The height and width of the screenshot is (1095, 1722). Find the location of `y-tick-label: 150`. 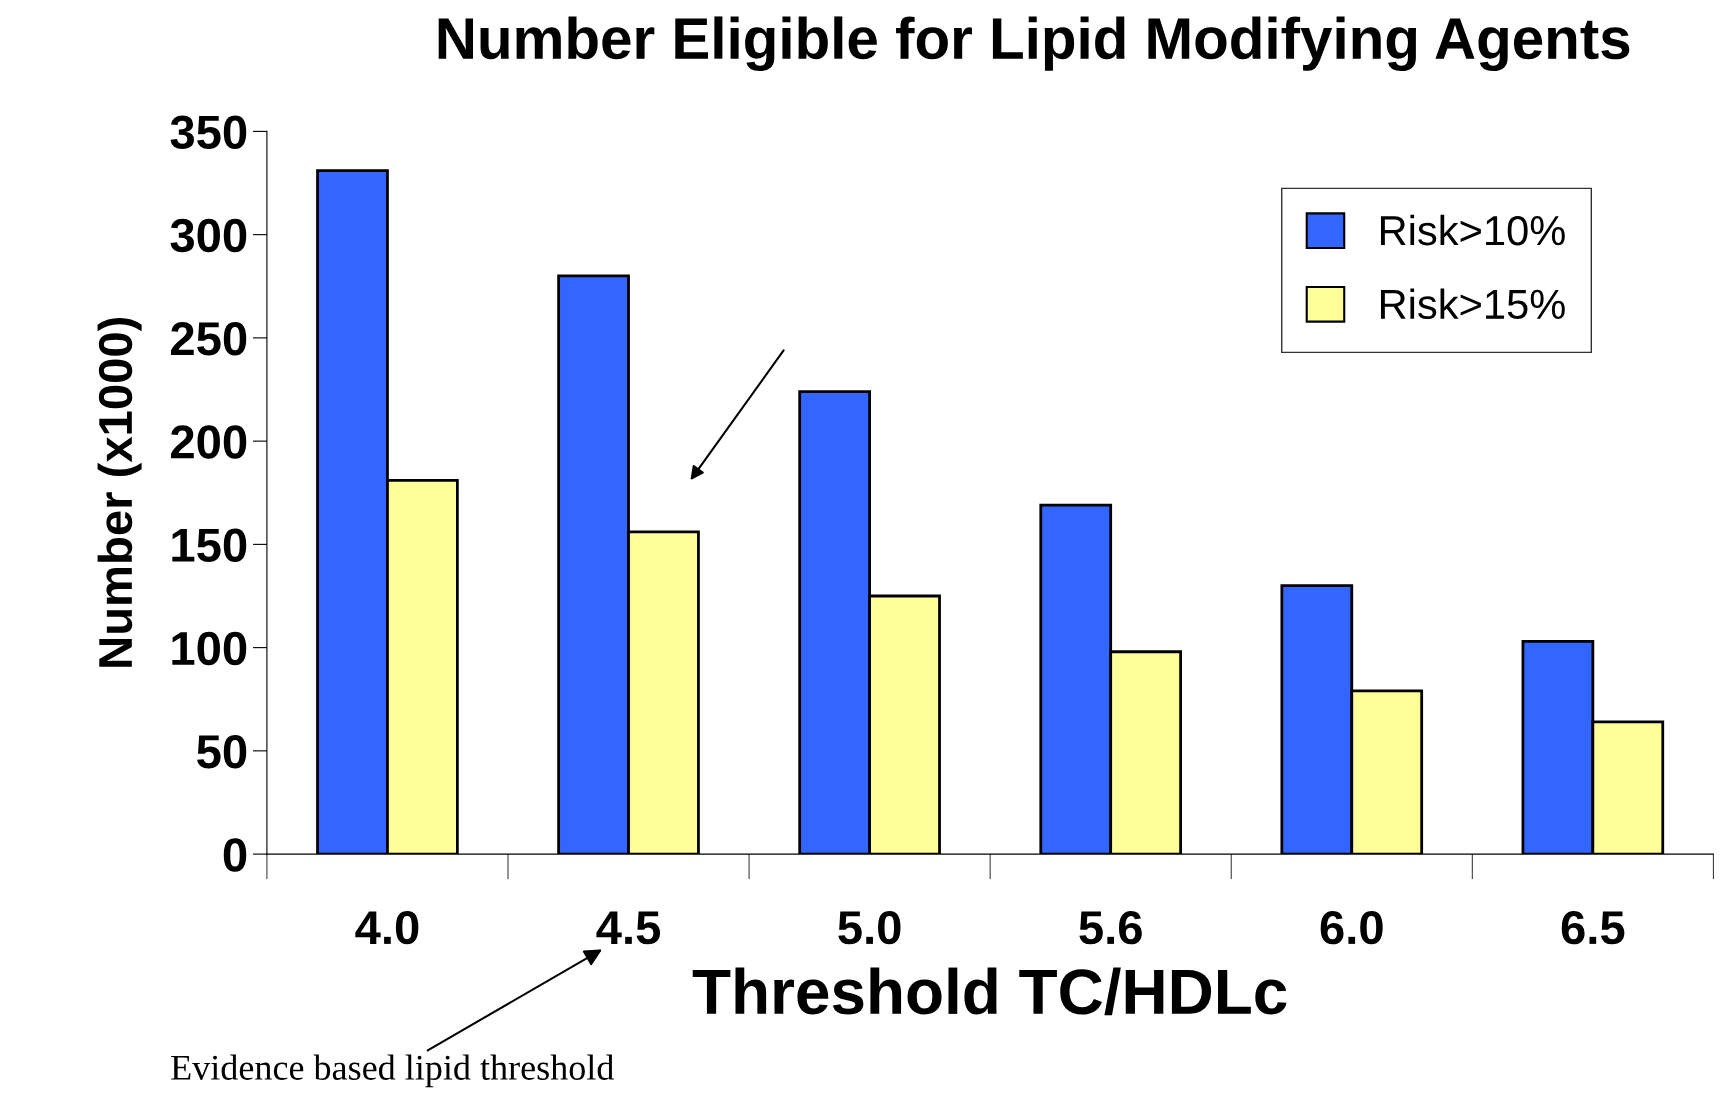

y-tick-label: 150 is located at coordinates (209, 545).